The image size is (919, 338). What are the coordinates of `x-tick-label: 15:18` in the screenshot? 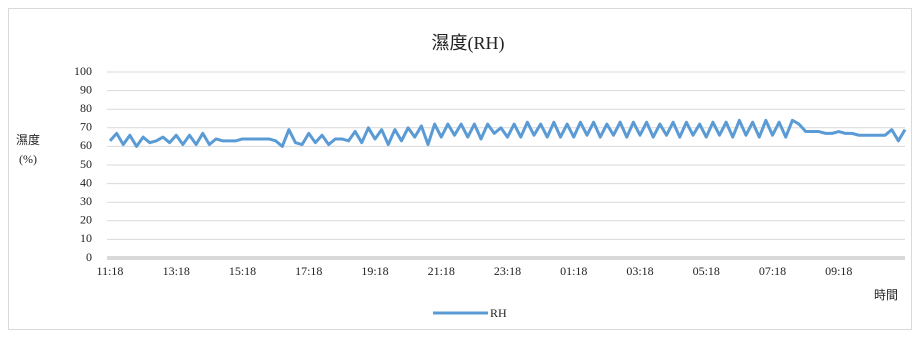 It's located at (242, 271).